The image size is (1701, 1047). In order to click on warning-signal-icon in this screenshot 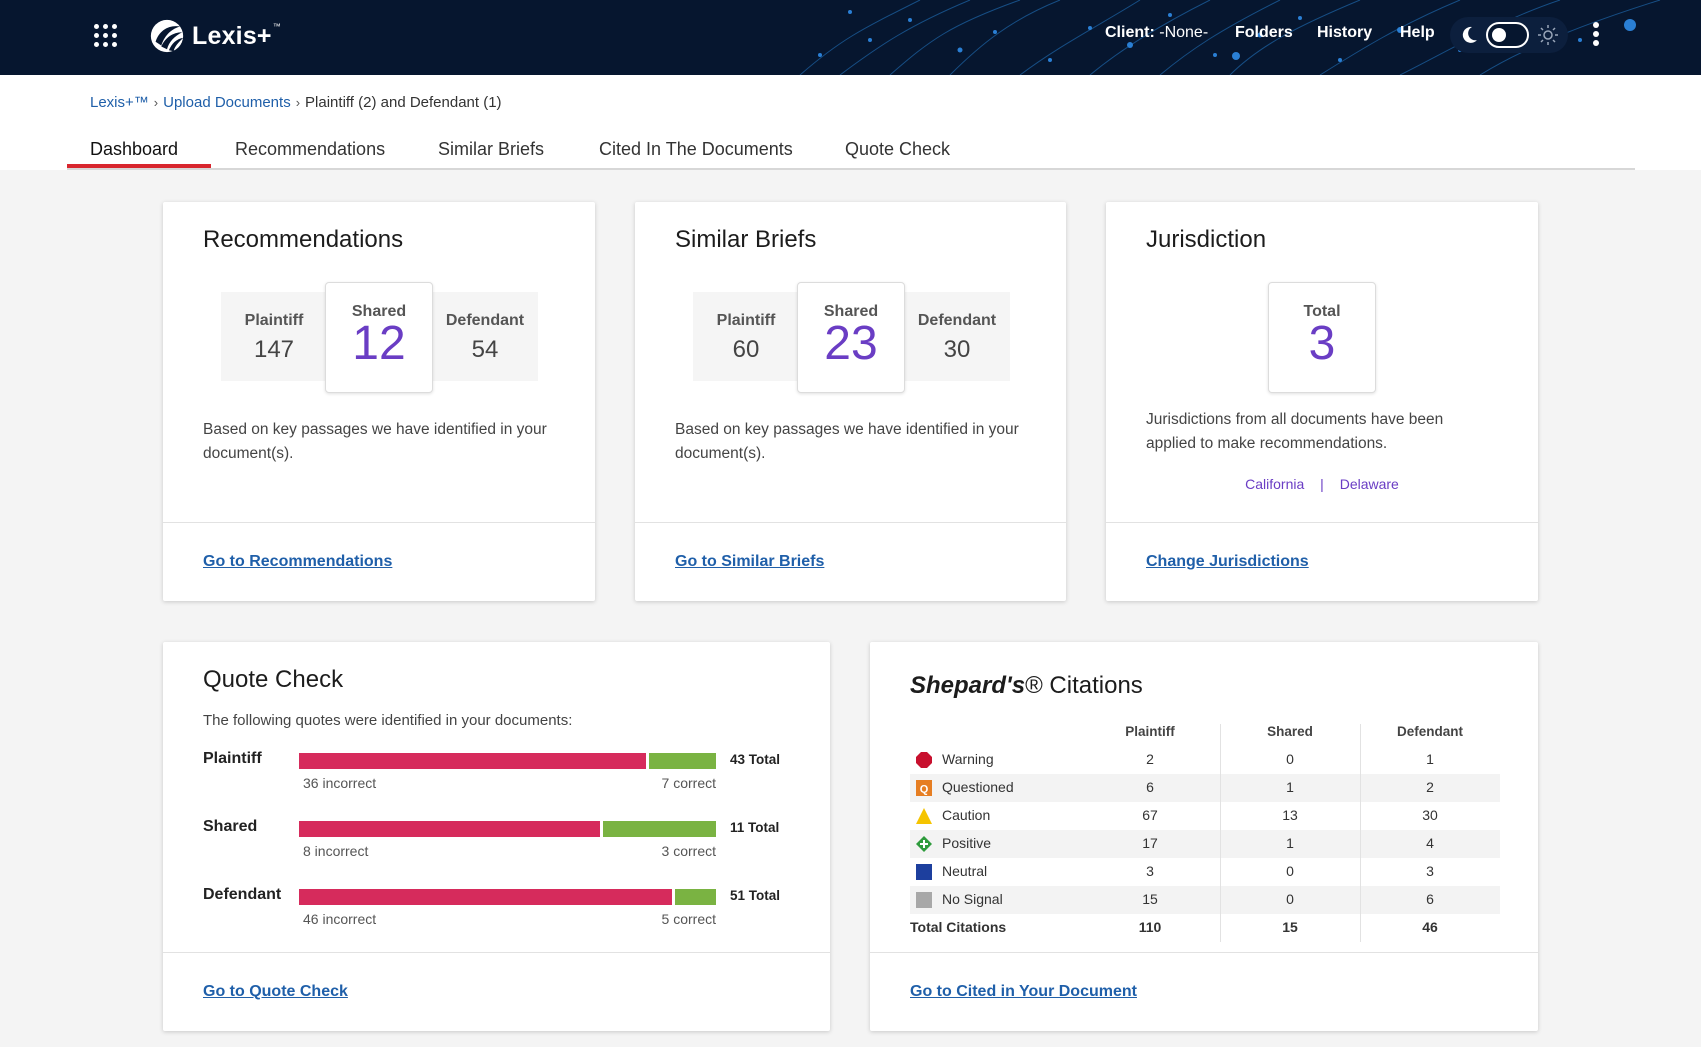, I will do `click(924, 760)`.